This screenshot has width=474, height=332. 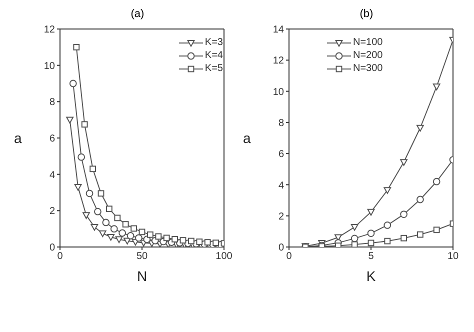 What do you see at coordinates (278, 30) in the screenshot?
I see `y-tick-label: 14` at bounding box center [278, 30].